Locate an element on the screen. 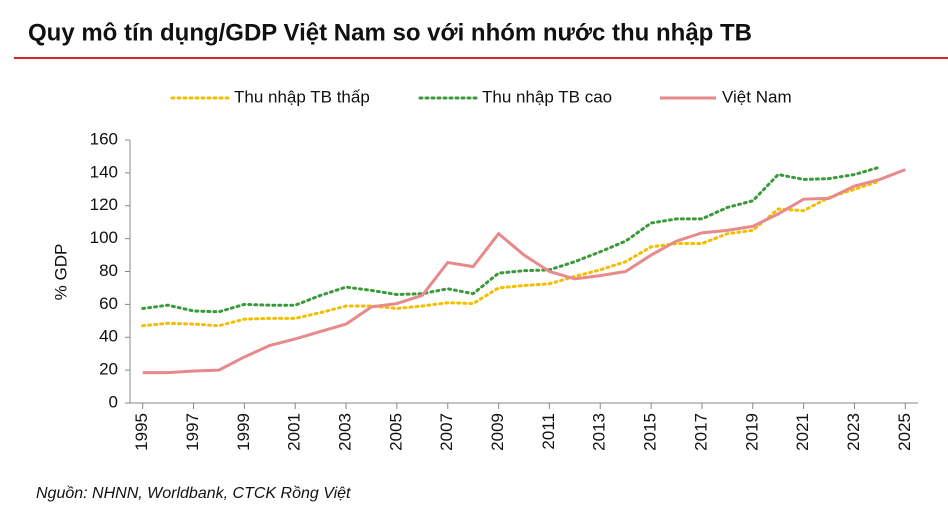 The image size is (948, 516). x-tick-label: 2003 is located at coordinates (345, 432).